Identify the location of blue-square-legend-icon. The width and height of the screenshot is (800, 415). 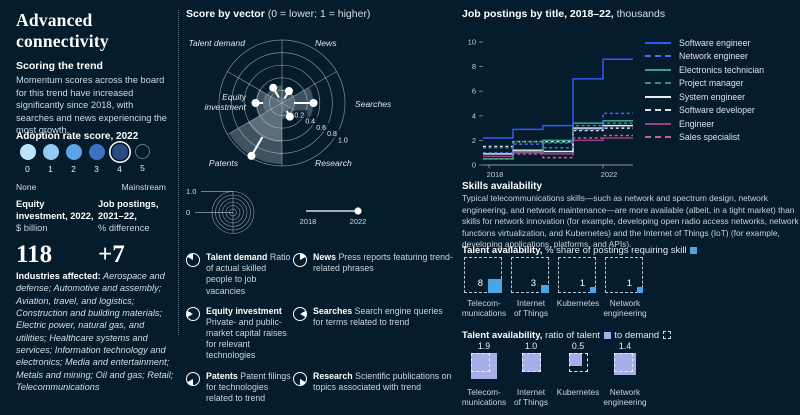
(694, 250).